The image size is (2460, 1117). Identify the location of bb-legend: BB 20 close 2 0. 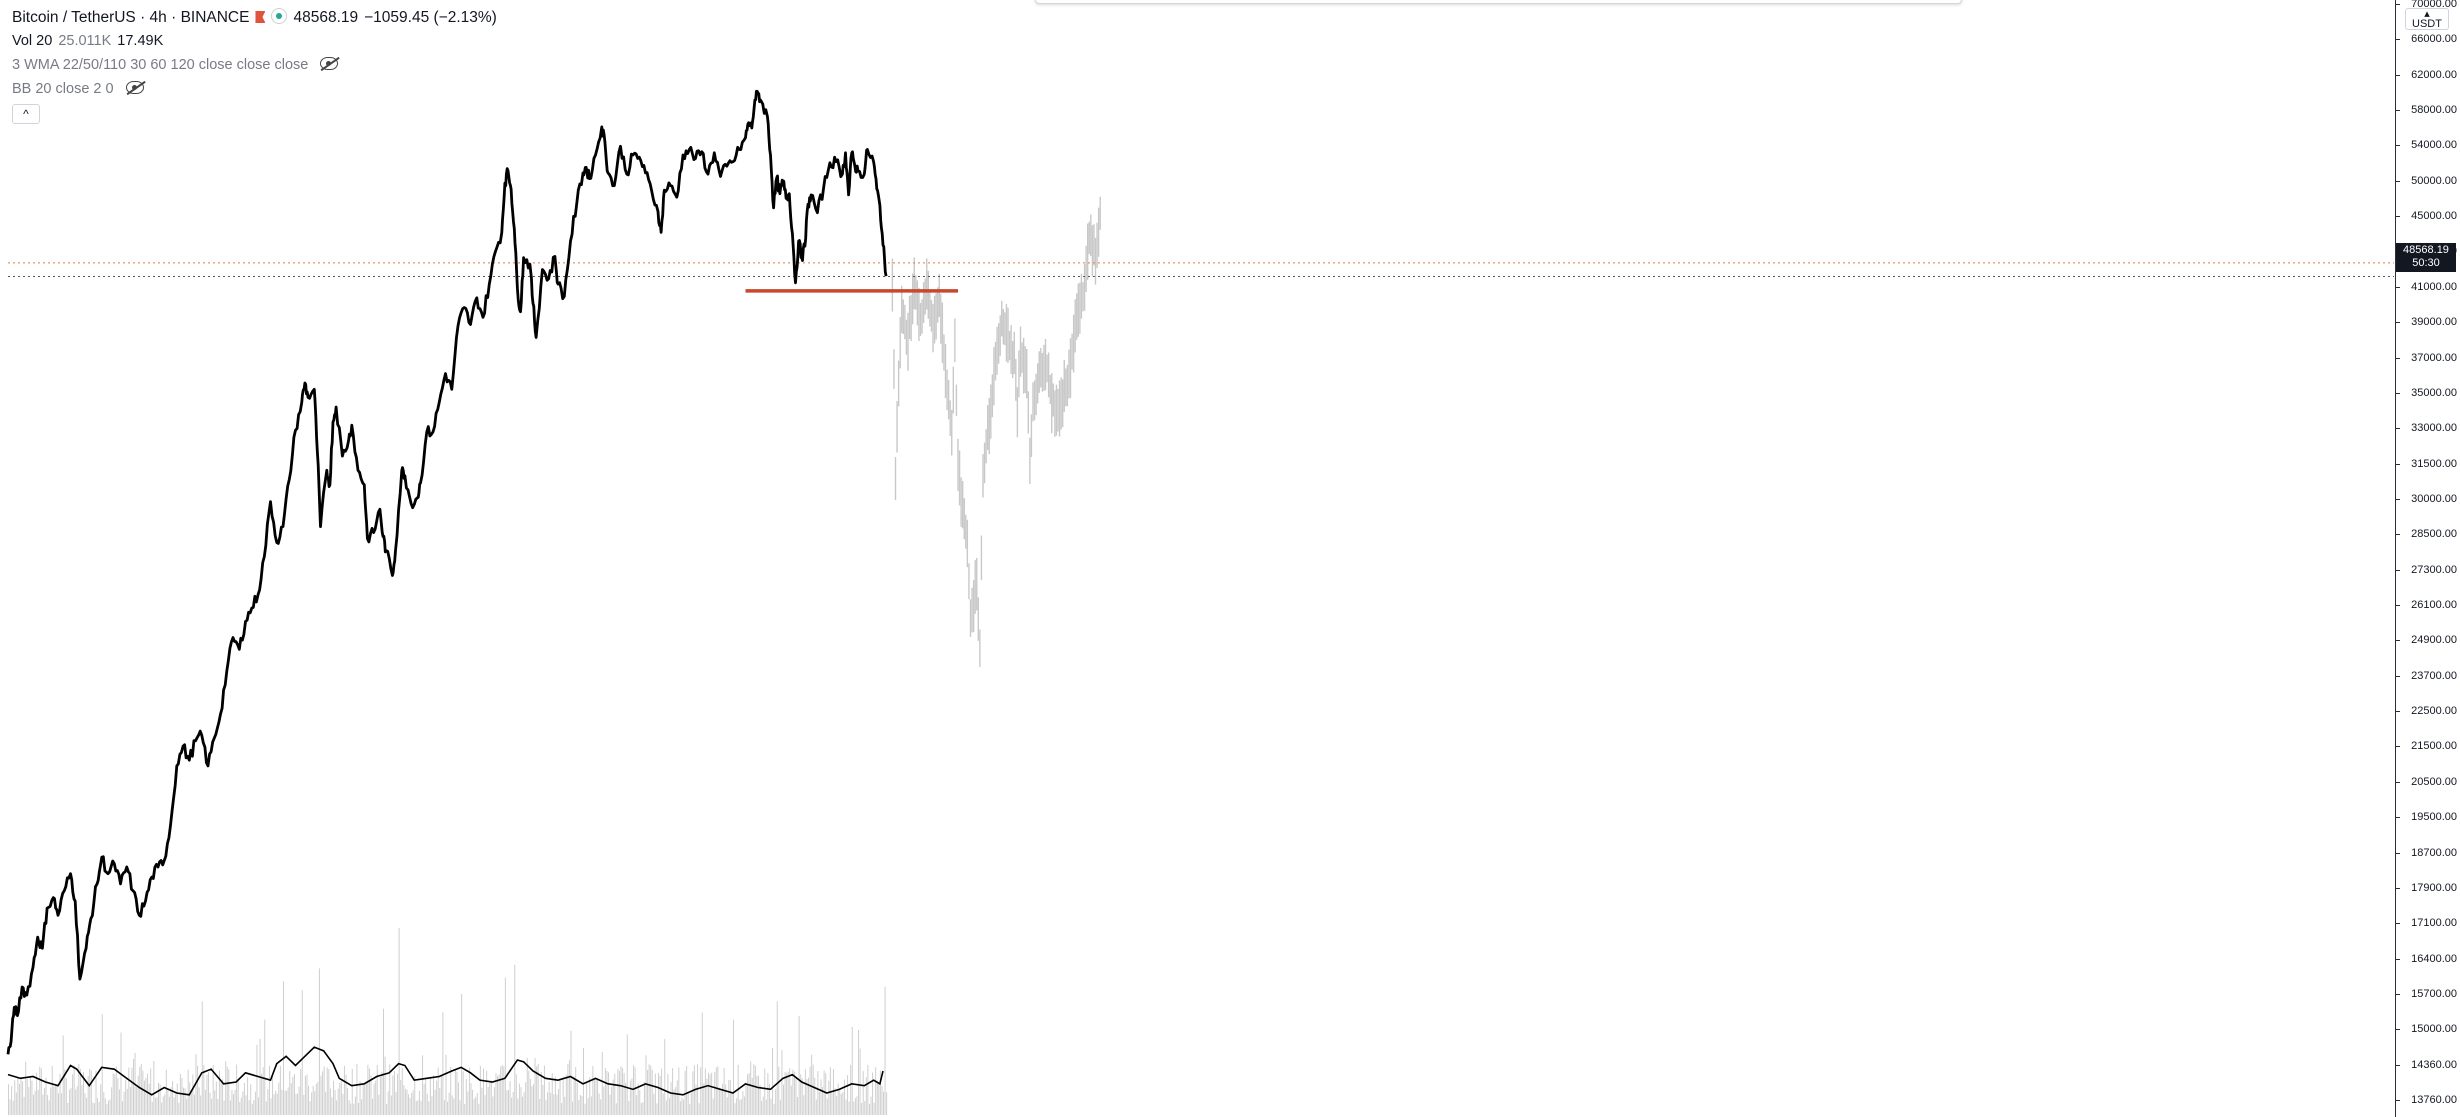
(81, 89).